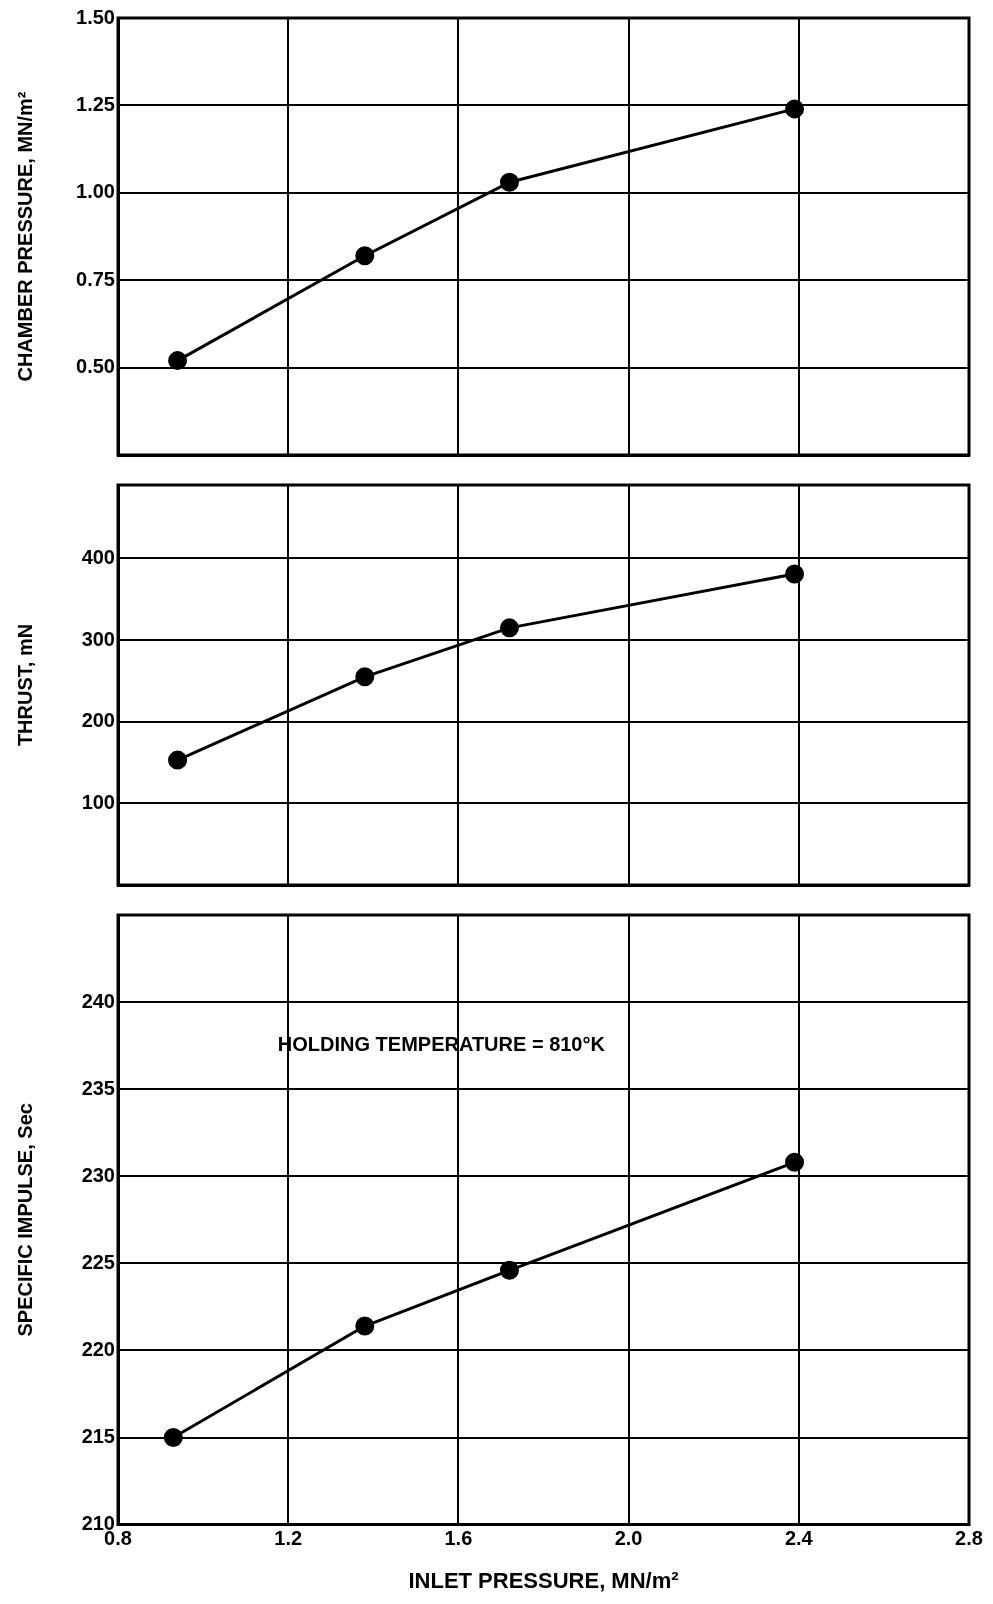  Describe the element at coordinates (98, 1087) in the screenshot. I see `y-tick-label: 235` at that location.